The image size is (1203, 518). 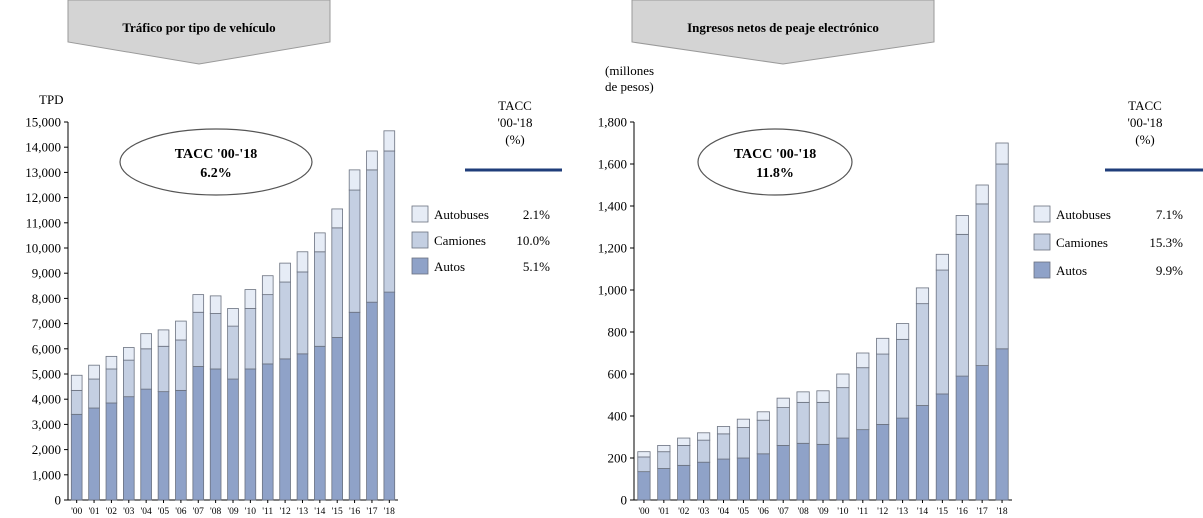 What do you see at coordinates (128, 512) in the screenshot?
I see `x-tick-label: '03` at bounding box center [128, 512].